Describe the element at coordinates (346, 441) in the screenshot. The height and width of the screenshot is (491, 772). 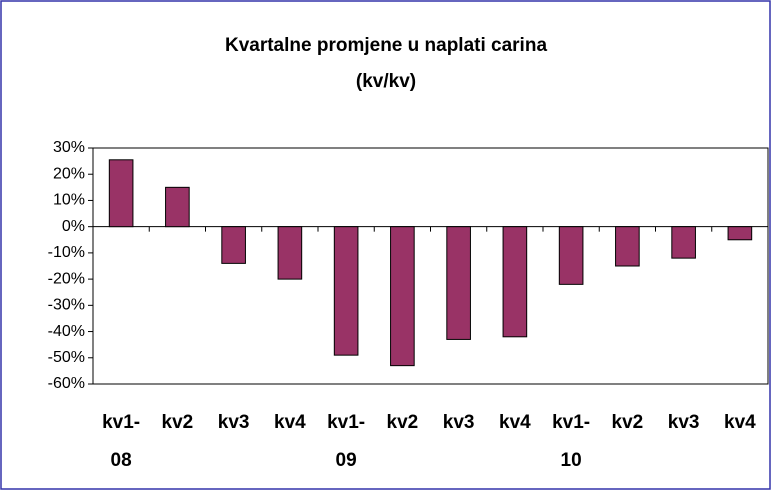
I see `x-tick-label: kv1-09` at that location.